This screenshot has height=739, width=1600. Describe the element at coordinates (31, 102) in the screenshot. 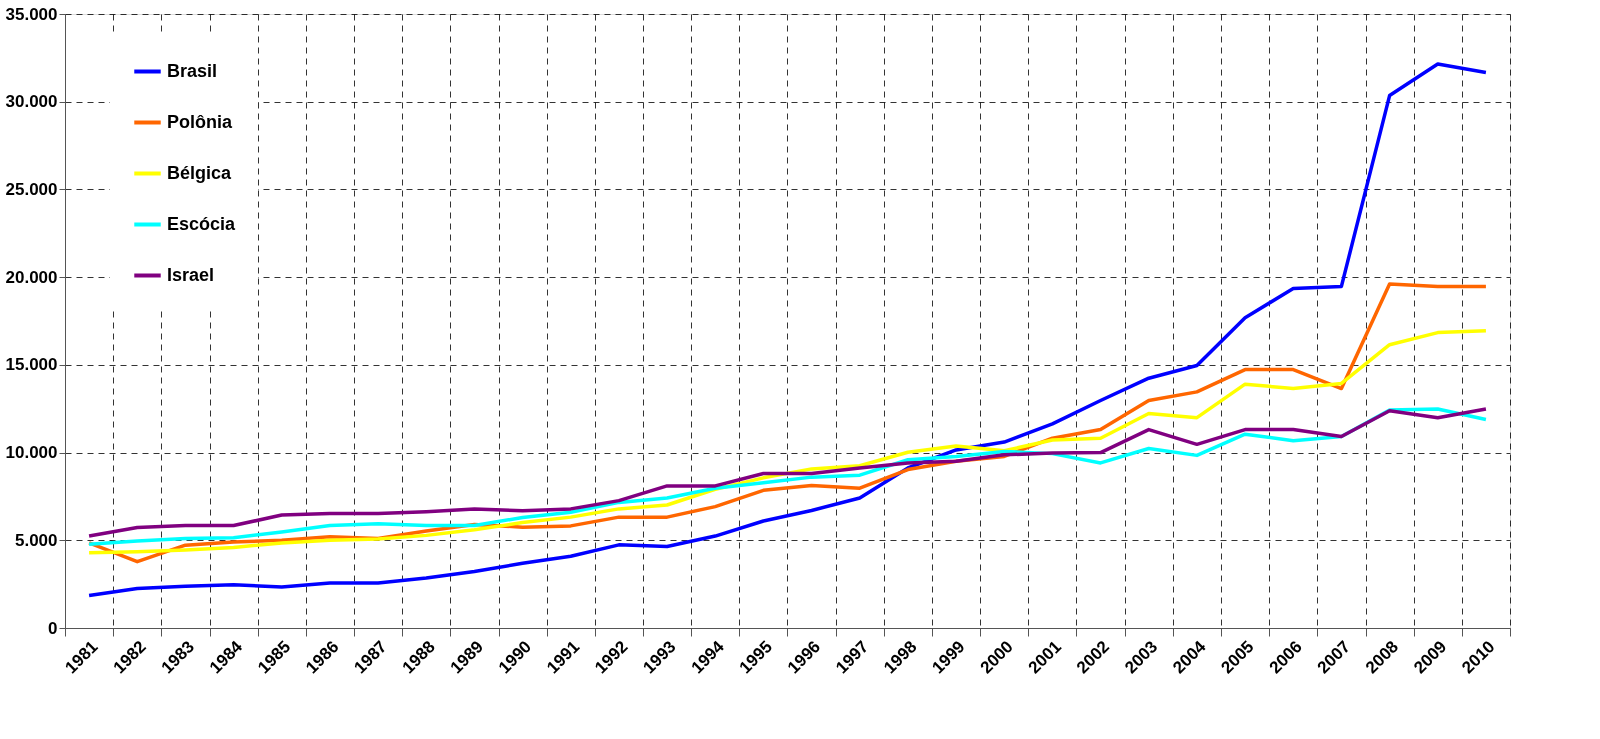

I see `y-tick-label: 30.000` at that location.